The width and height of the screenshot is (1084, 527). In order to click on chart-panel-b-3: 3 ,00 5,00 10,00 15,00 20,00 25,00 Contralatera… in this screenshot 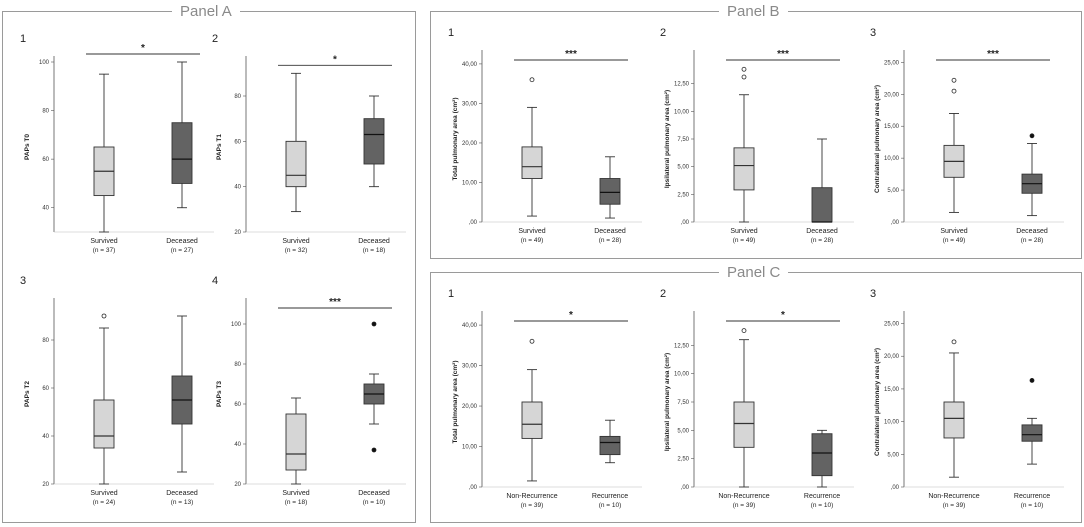, I will do `click(967, 135)`.